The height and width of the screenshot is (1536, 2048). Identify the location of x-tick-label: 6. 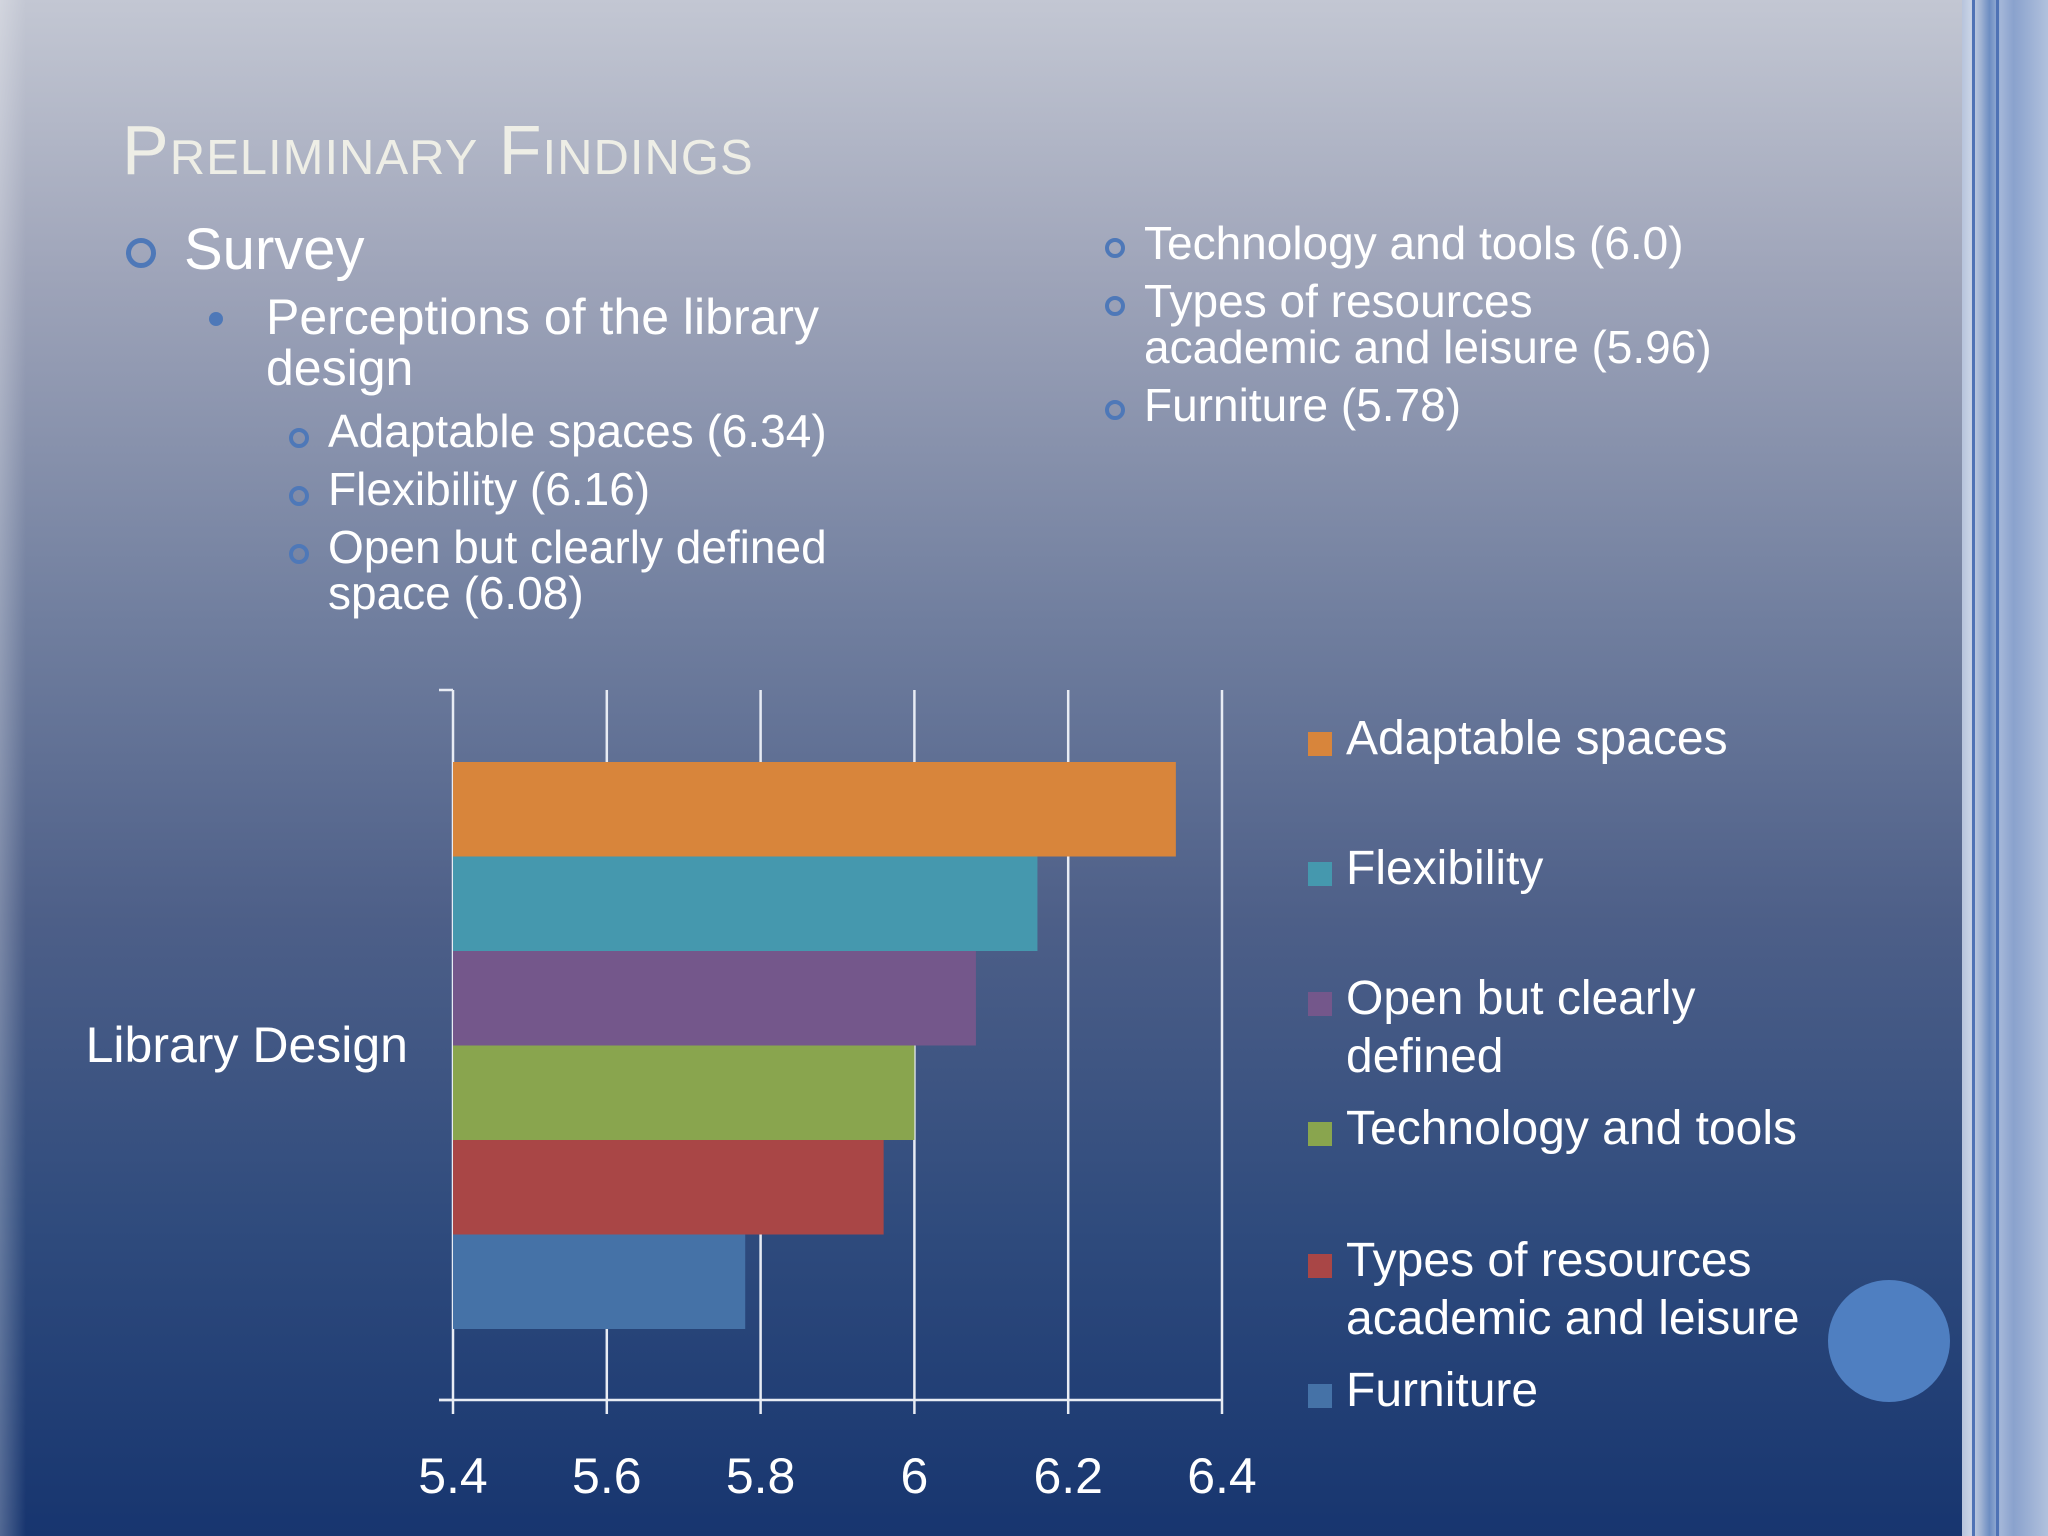
(914, 1476).